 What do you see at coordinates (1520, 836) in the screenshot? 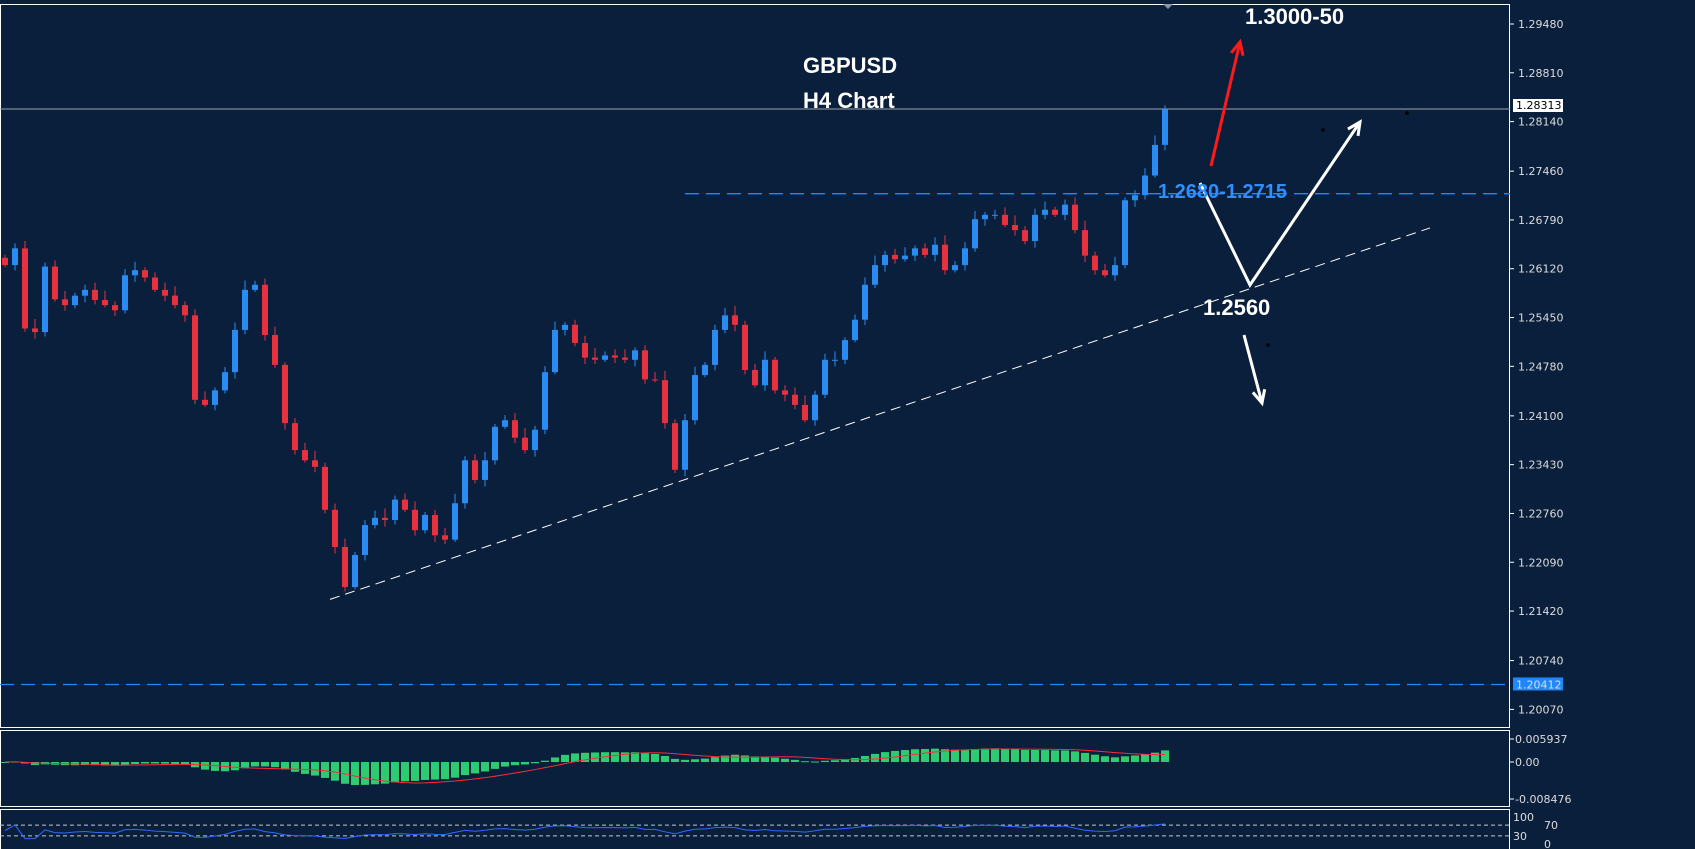
I see `rsi-tick-label: 30` at bounding box center [1520, 836].